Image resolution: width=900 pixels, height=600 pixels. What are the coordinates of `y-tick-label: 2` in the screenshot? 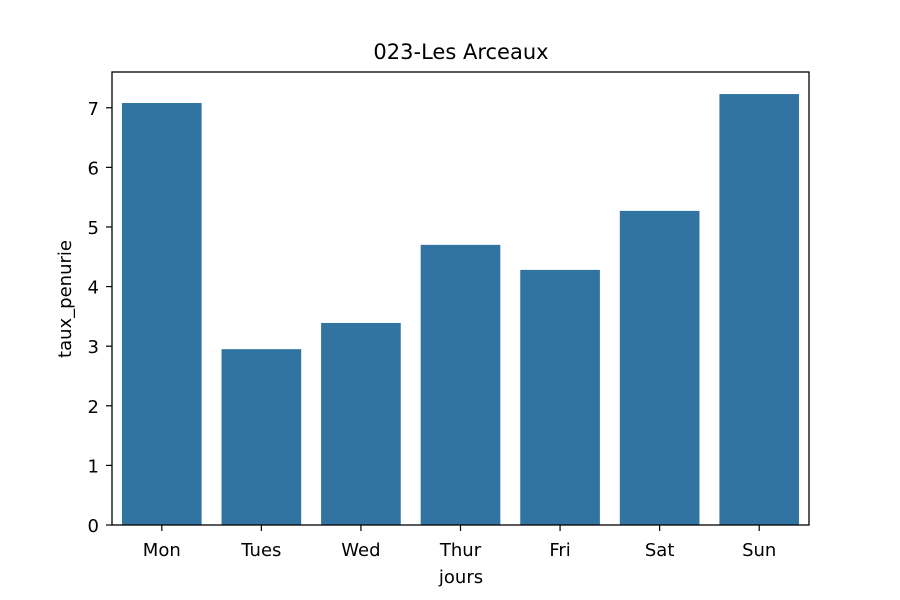 It's located at (93, 407).